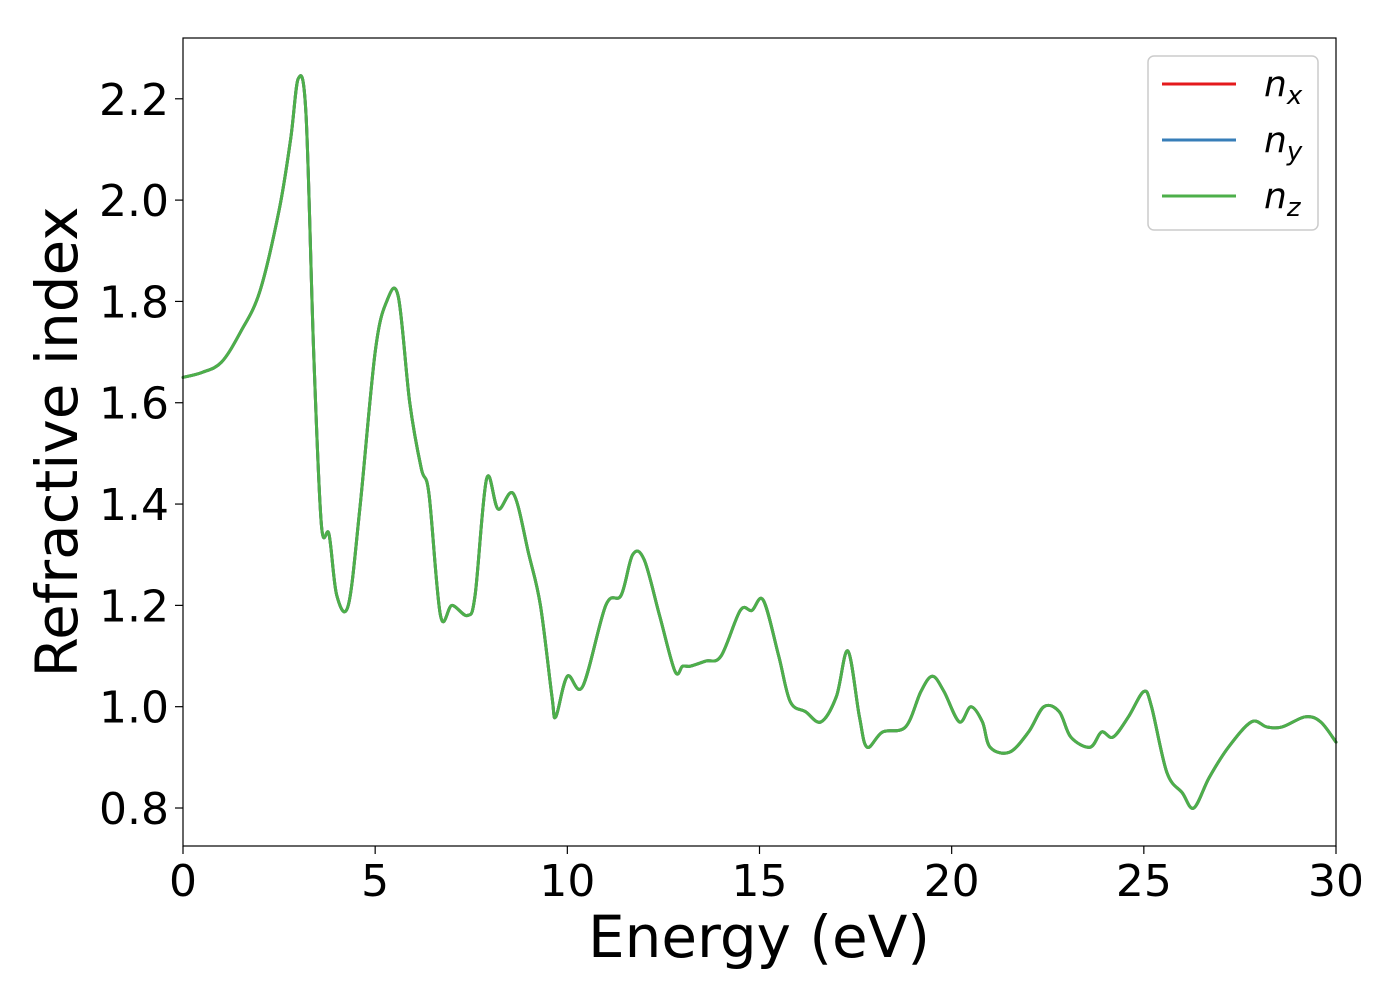 The height and width of the screenshot is (1000, 1400). I want to click on y-axis-label: Refractive index, so click(57, 441).